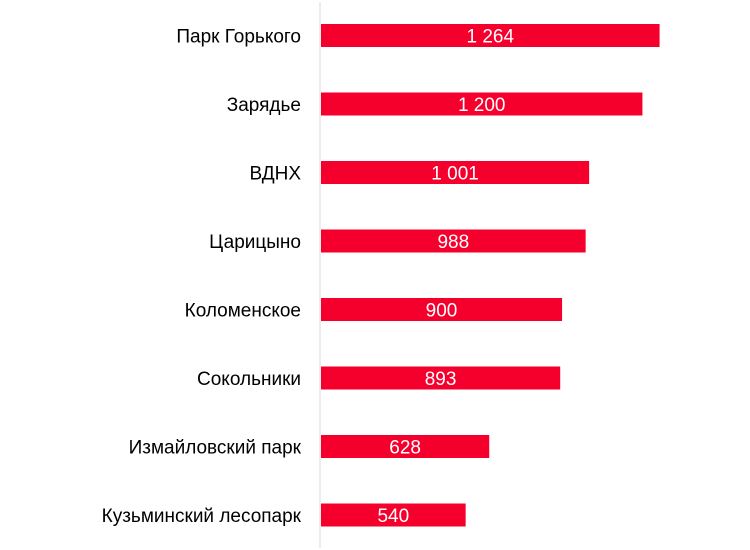  Describe the element at coordinates (249, 379) in the screenshot. I see `category-label-5: Сокольники` at that location.